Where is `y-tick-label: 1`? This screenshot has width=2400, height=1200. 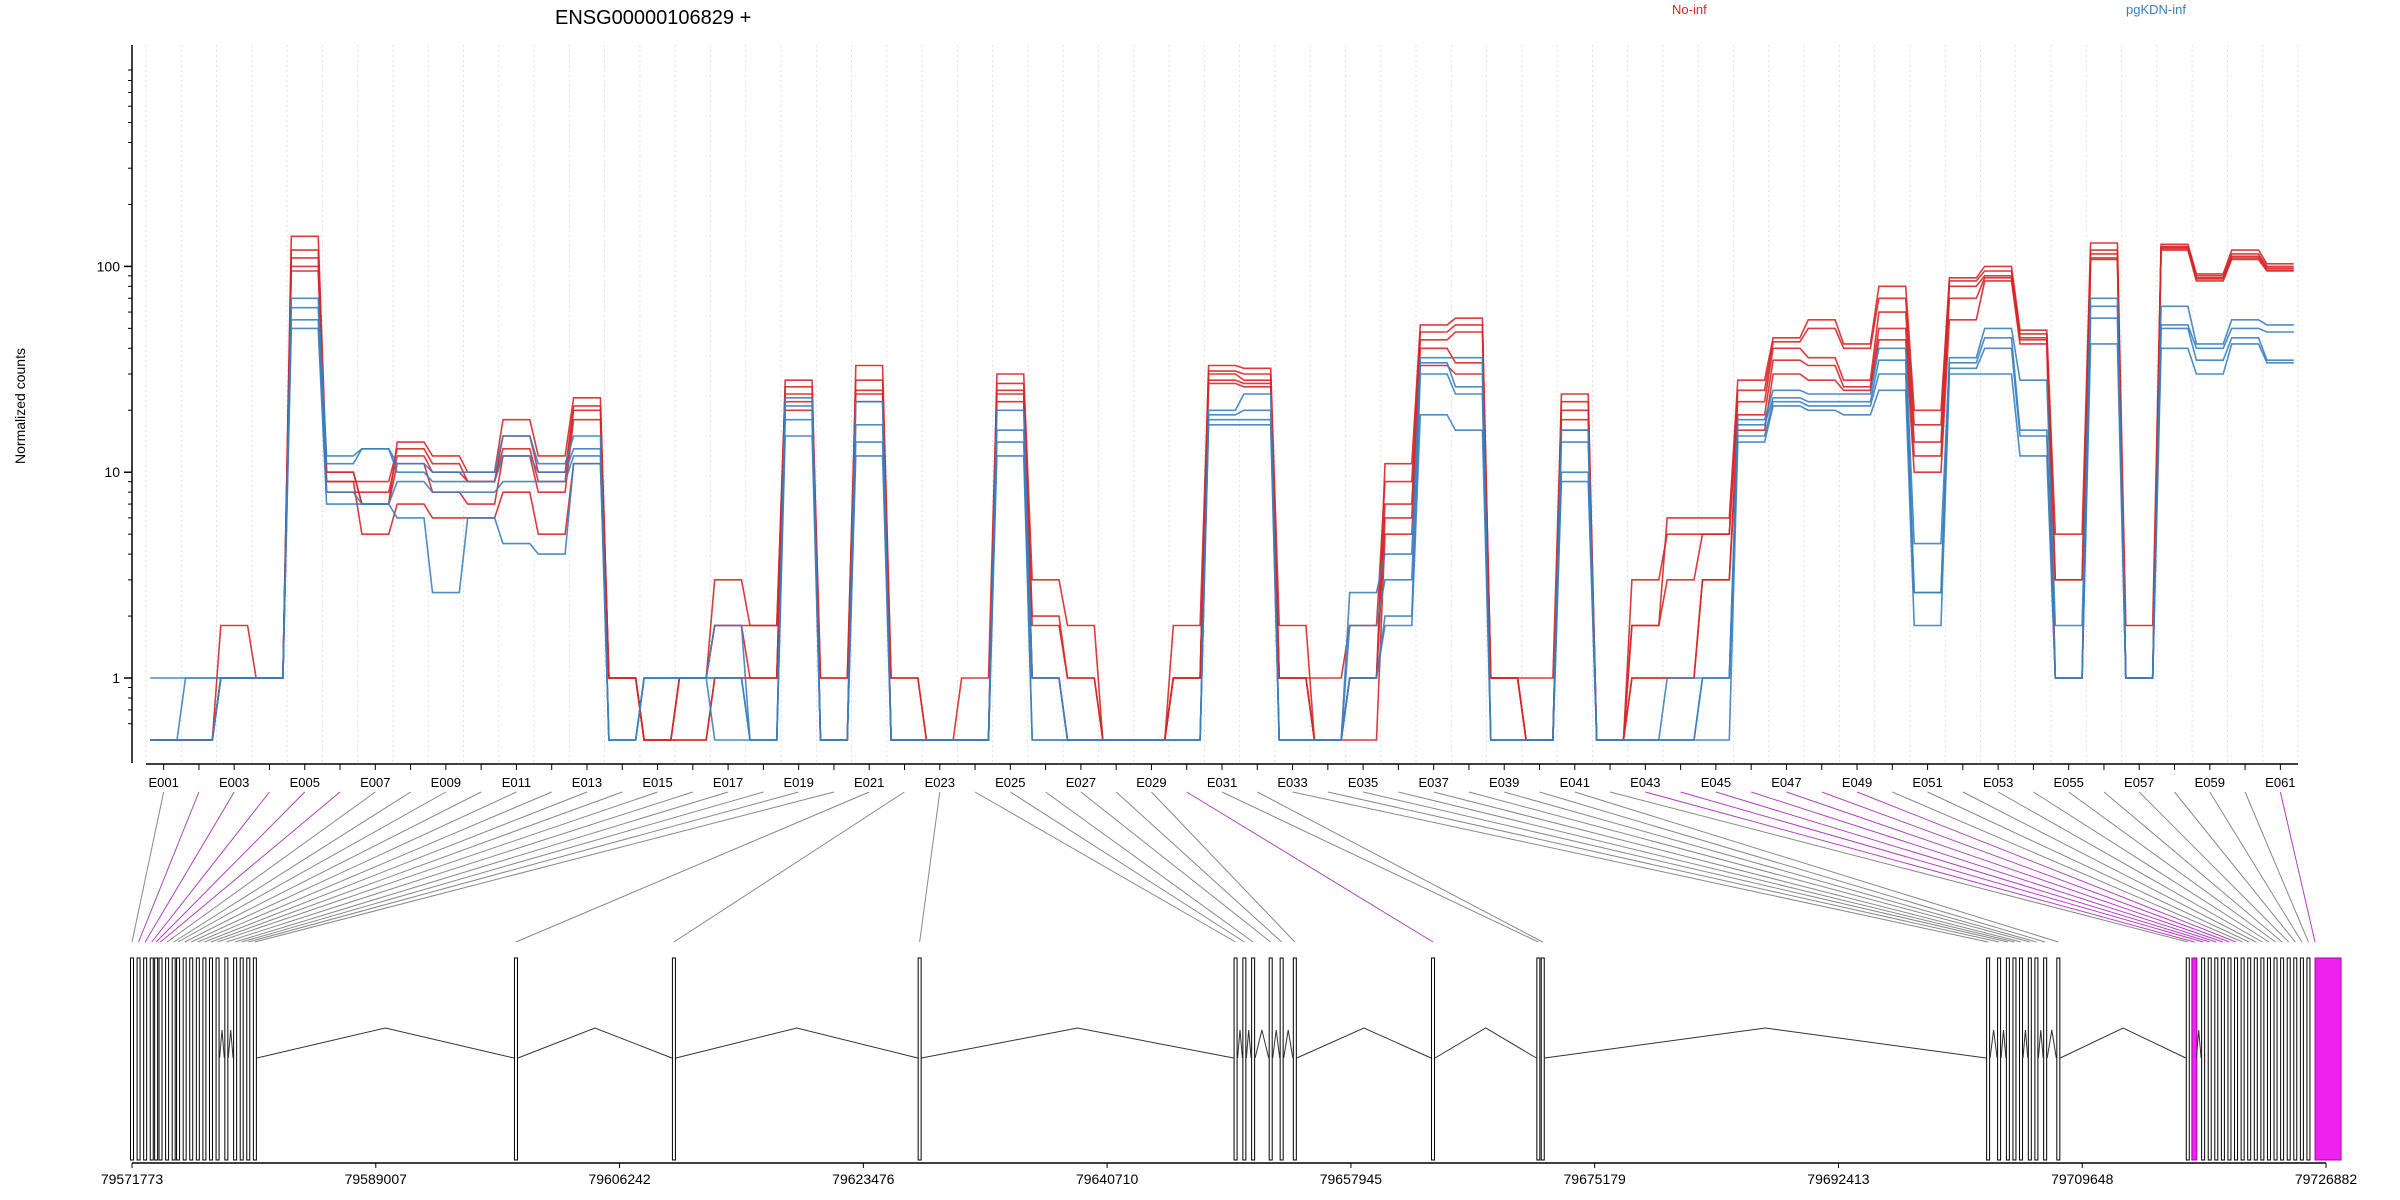
y-tick-label: 1 is located at coordinates (116, 678).